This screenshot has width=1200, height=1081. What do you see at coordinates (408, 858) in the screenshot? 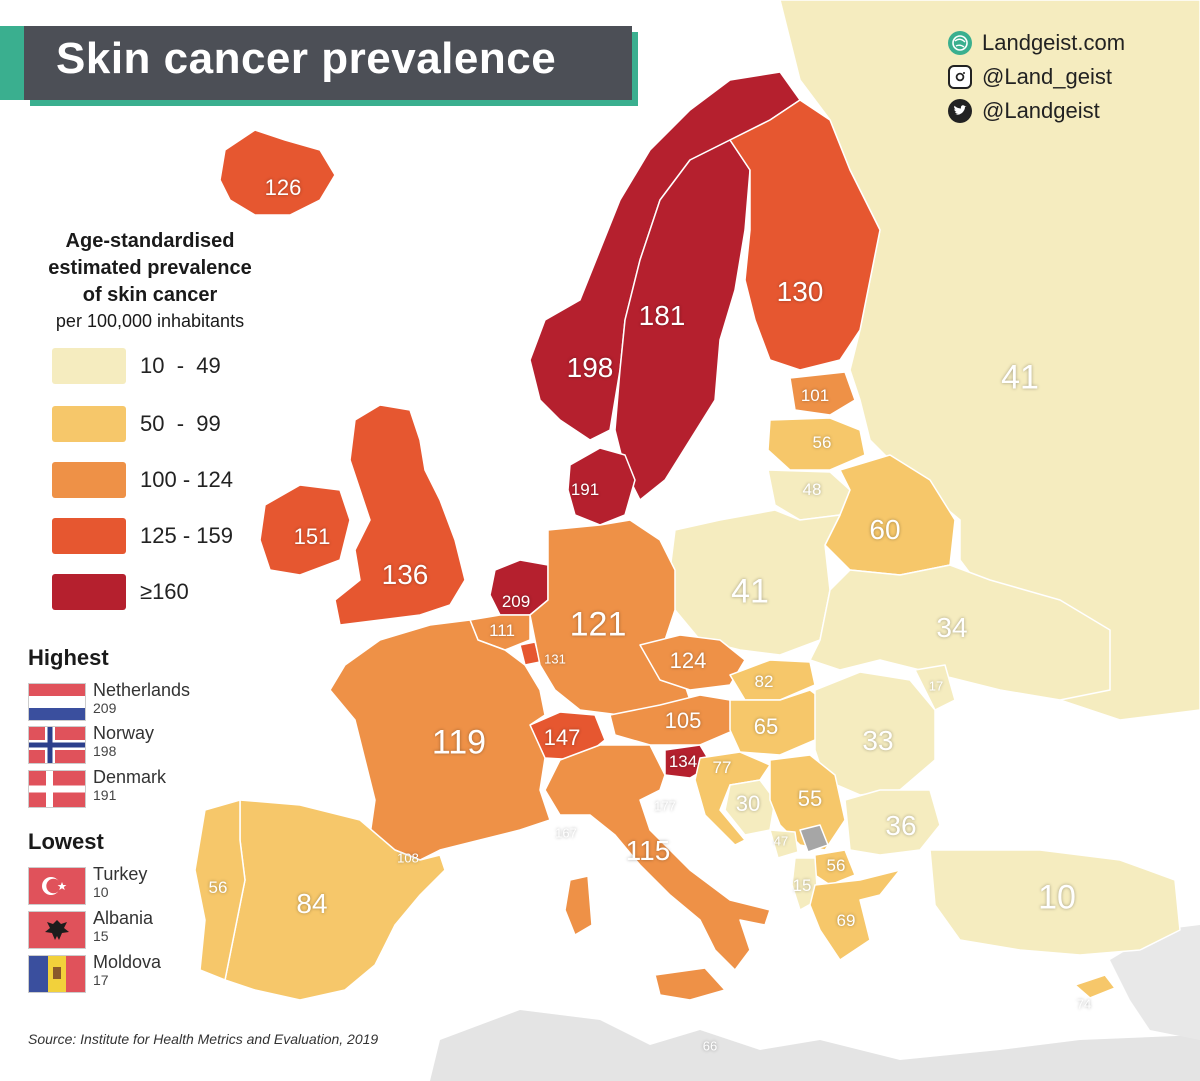
I see `value-label-andorra: 108` at bounding box center [408, 858].